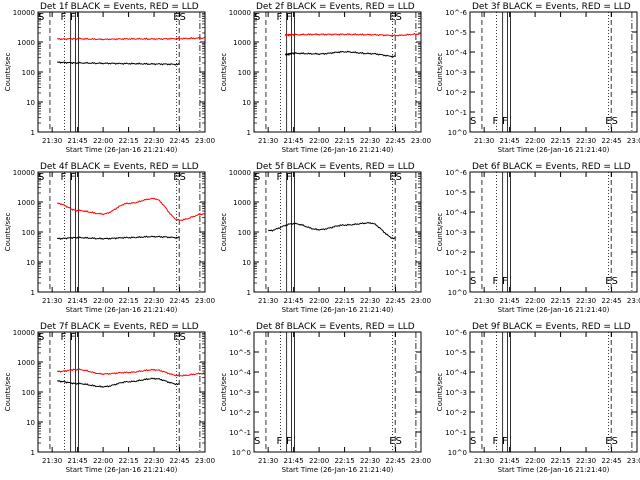 This screenshot has height=480, width=640. Describe the element at coordinates (551, 167) in the screenshot. I see `panel-title: Det 6f BLACK = Events, RED = LLD` at that location.